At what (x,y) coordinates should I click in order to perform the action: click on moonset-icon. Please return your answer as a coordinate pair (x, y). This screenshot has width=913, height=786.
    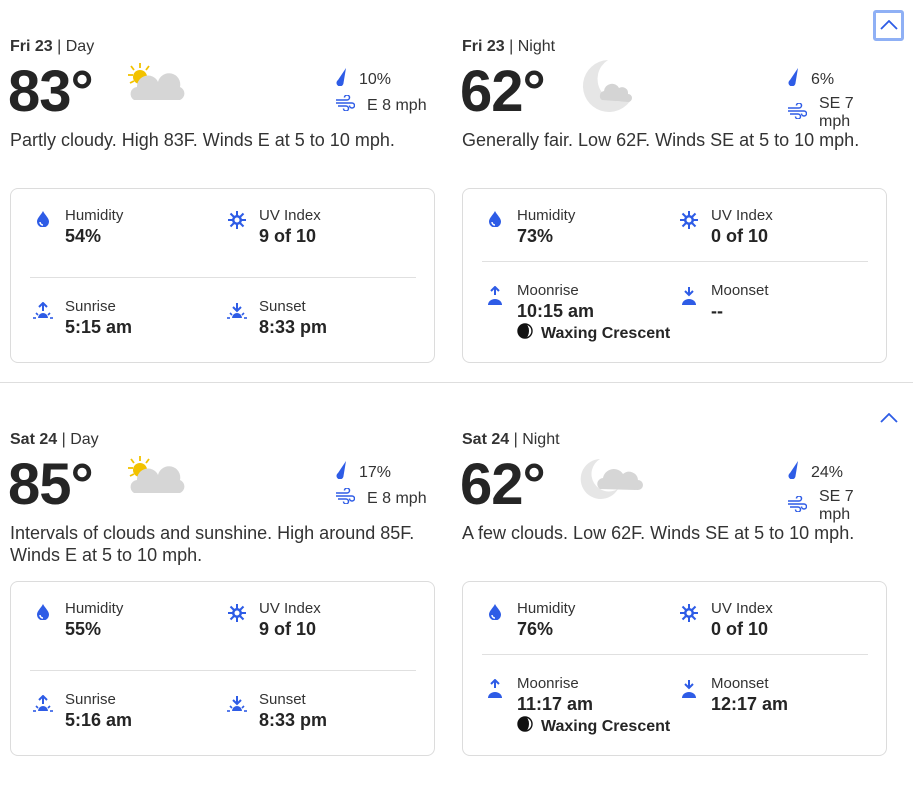
    Looking at the image, I should click on (688, 302).